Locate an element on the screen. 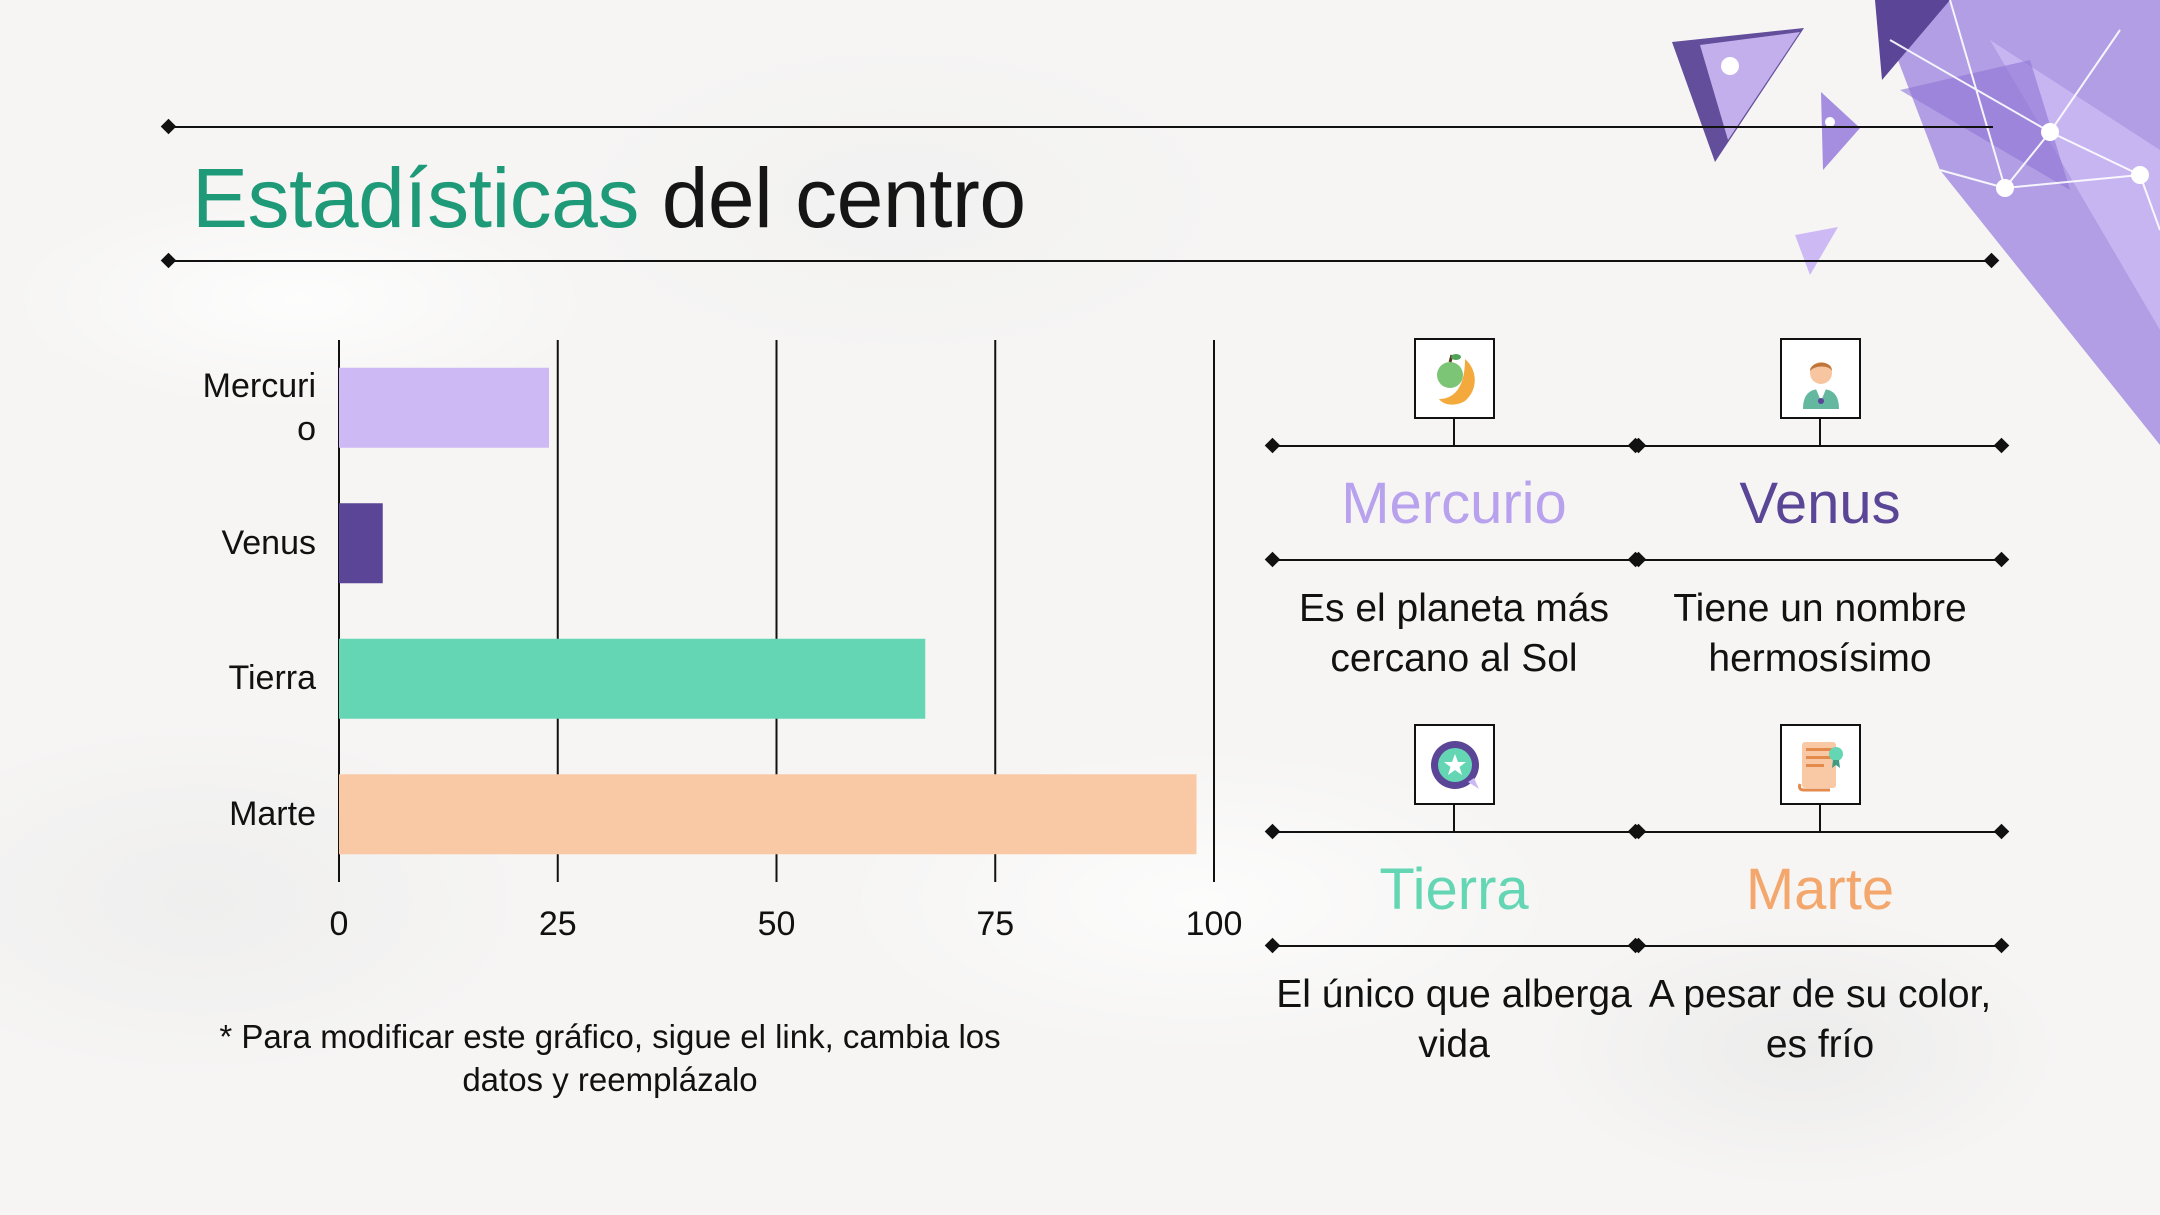  person-icon is located at coordinates (1820, 378).